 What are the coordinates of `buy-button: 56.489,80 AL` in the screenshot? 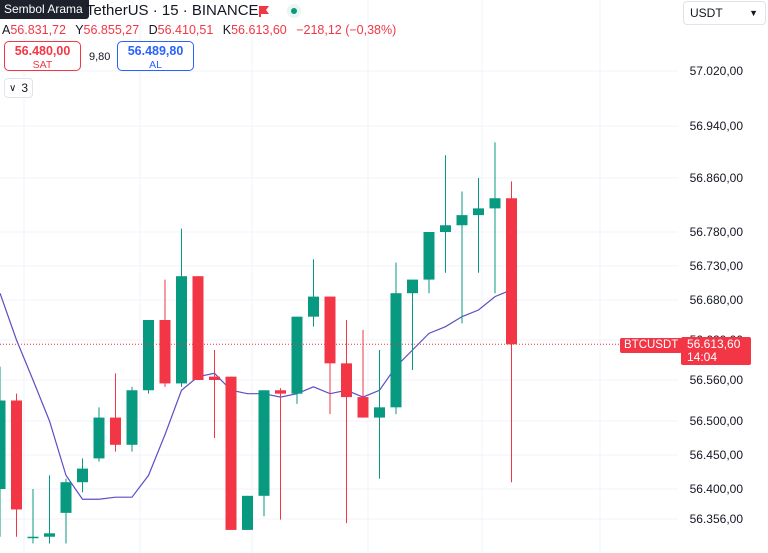 It's located at (155, 56).